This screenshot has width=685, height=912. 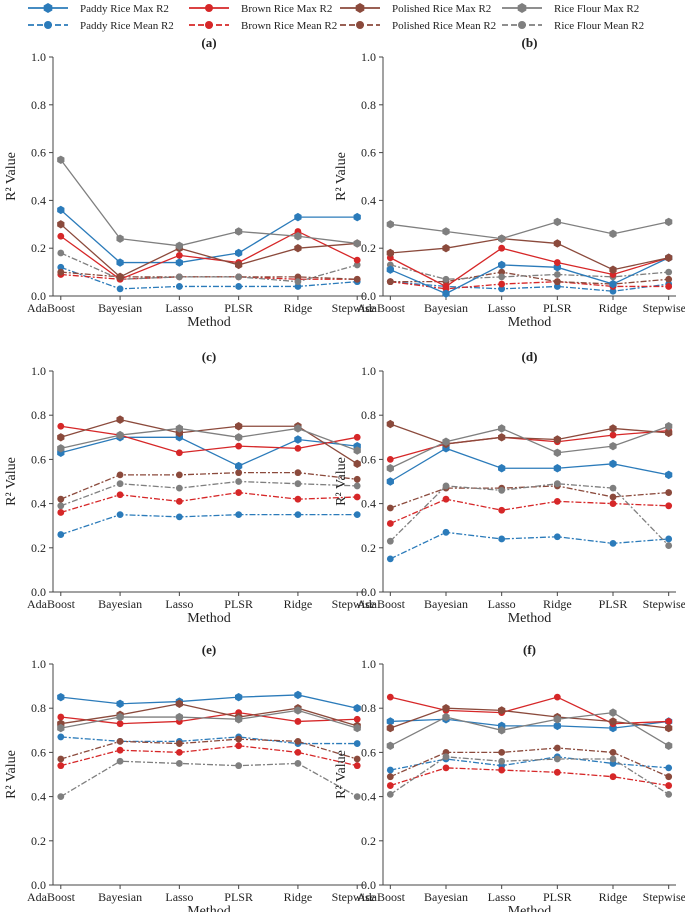 What do you see at coordinates (573, 26) in the screenshot?
I see `legend-item-rice-flour-mean-r2: Rice Flour Mean R2` at bounding box center [573, 26].